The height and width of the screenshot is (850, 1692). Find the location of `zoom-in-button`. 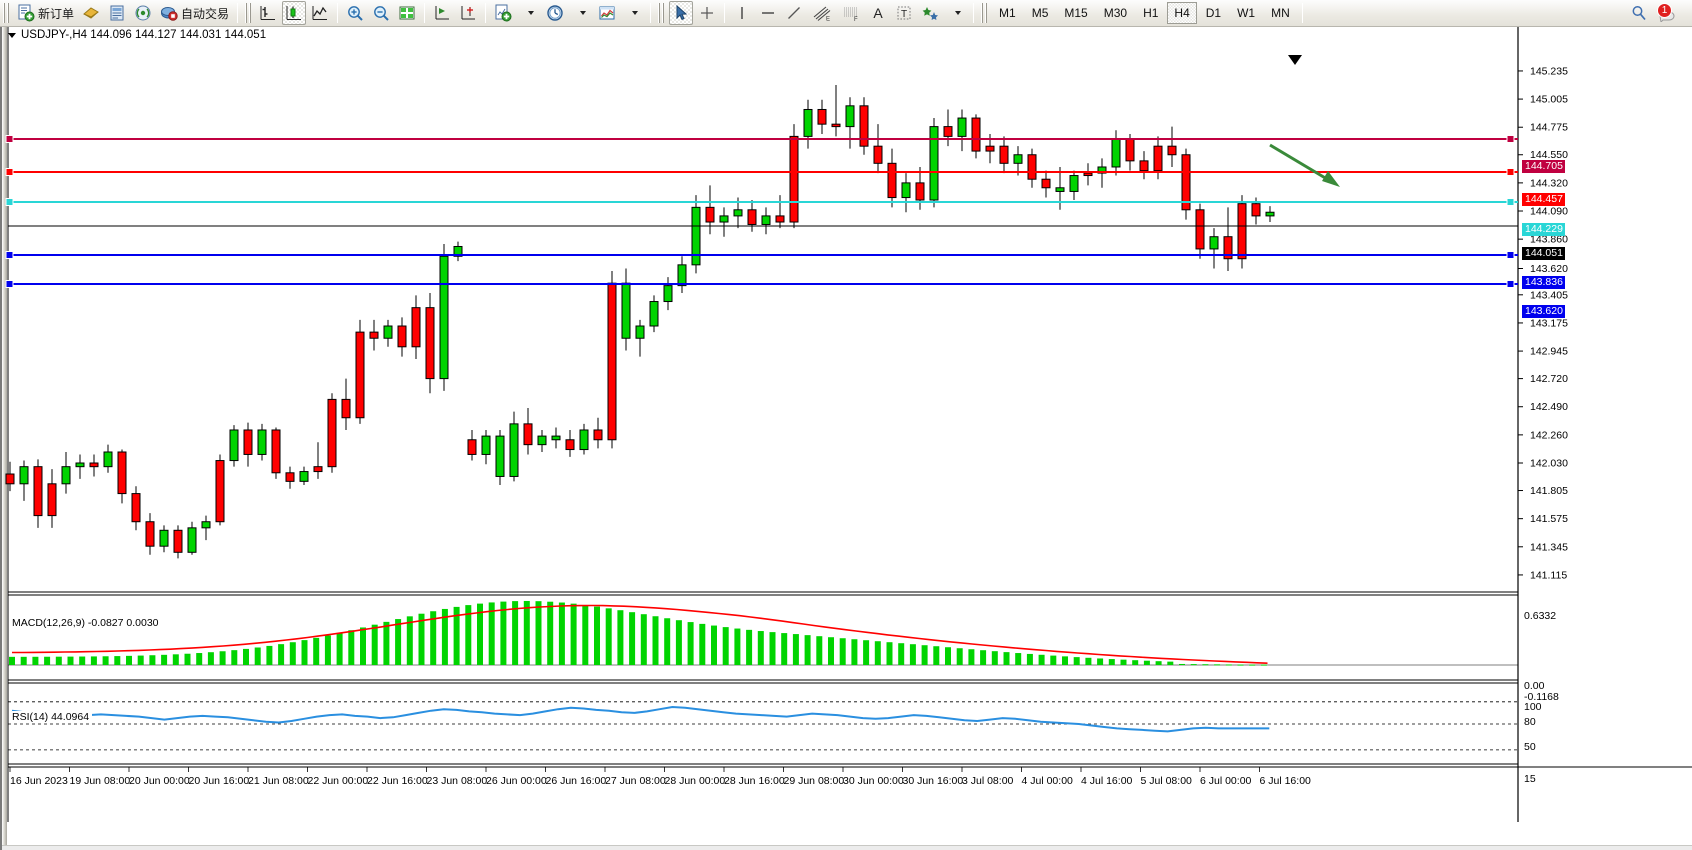

zoom-in-button is located at coordinates (355, 13).